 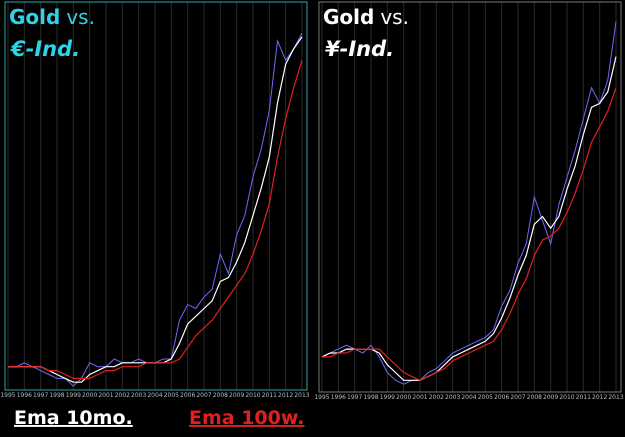 What do you see at coordinates (73, 418) in the screenshot?
I see `legend-label: Ema 10mo.` at bounding box center [73, 418].